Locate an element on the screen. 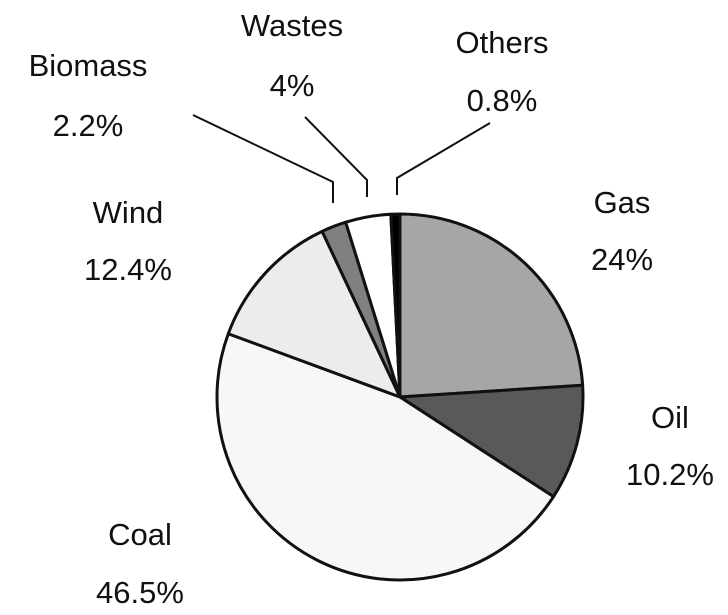  value-label: 4% is located at coordinates (292, 85).